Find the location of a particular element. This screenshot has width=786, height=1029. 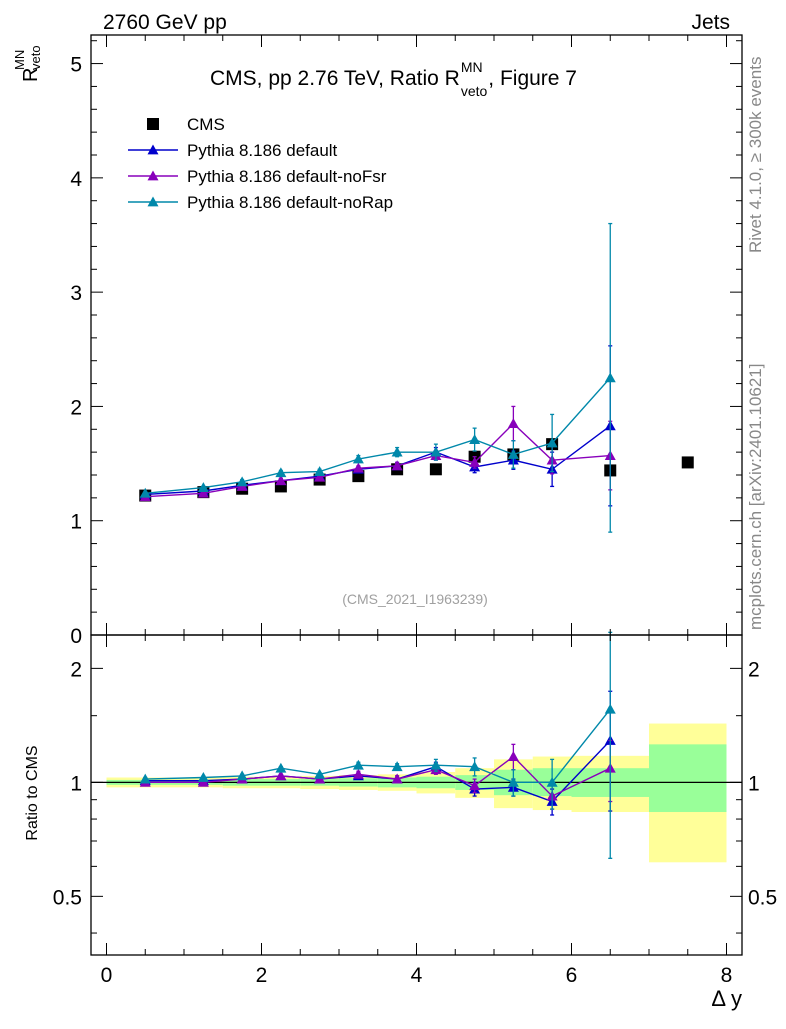

svg-text: CMS, pp 2.76 TeV, Ratio R is located at coordinates (335, 78).